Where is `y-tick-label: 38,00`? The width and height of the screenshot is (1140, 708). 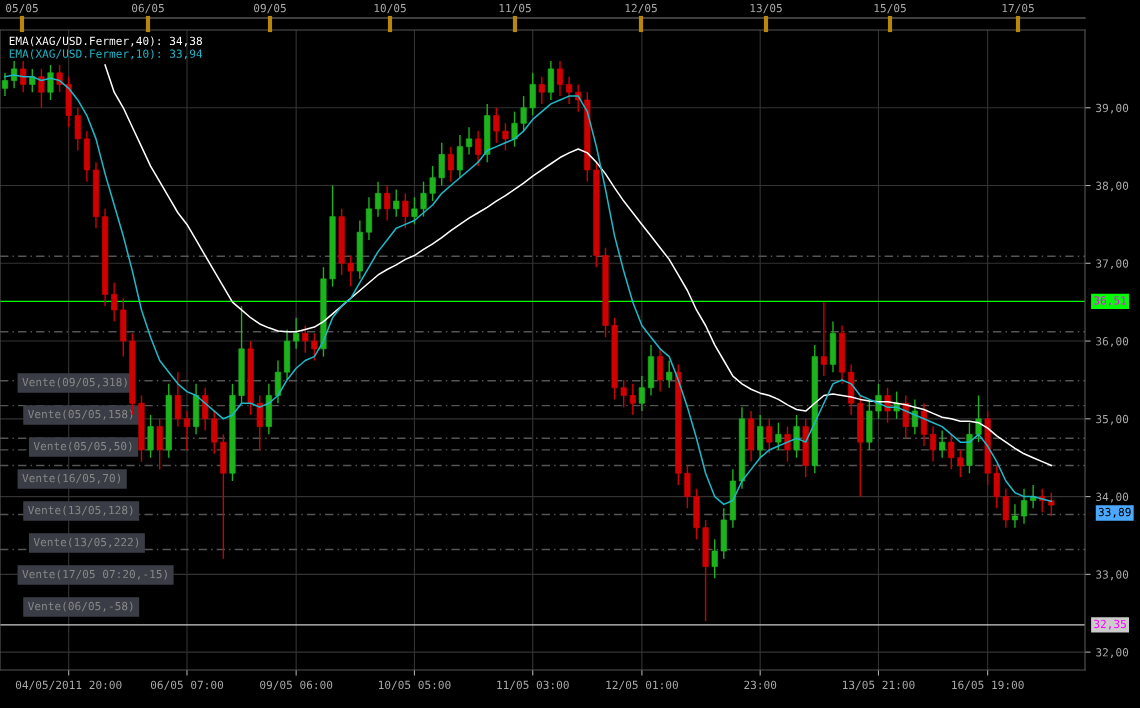
y-tick-label: 38,00 is located at coordinates (1112, 186).